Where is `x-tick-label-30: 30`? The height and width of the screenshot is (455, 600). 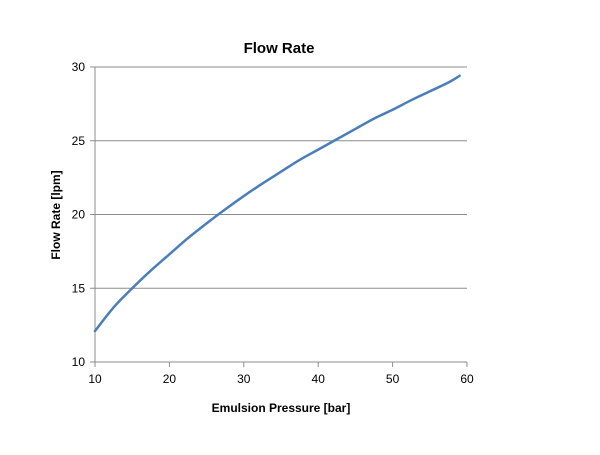
x-tick-label-30: 30 is located at coordinates (244, 379).